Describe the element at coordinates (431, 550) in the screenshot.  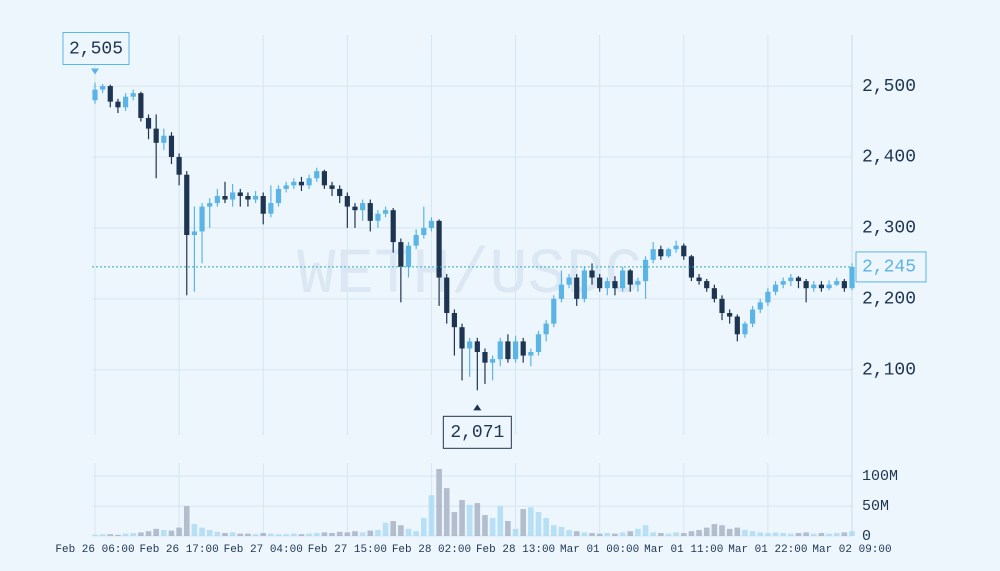
I see `x-tick-label: Feb 28 02:00` at that location.